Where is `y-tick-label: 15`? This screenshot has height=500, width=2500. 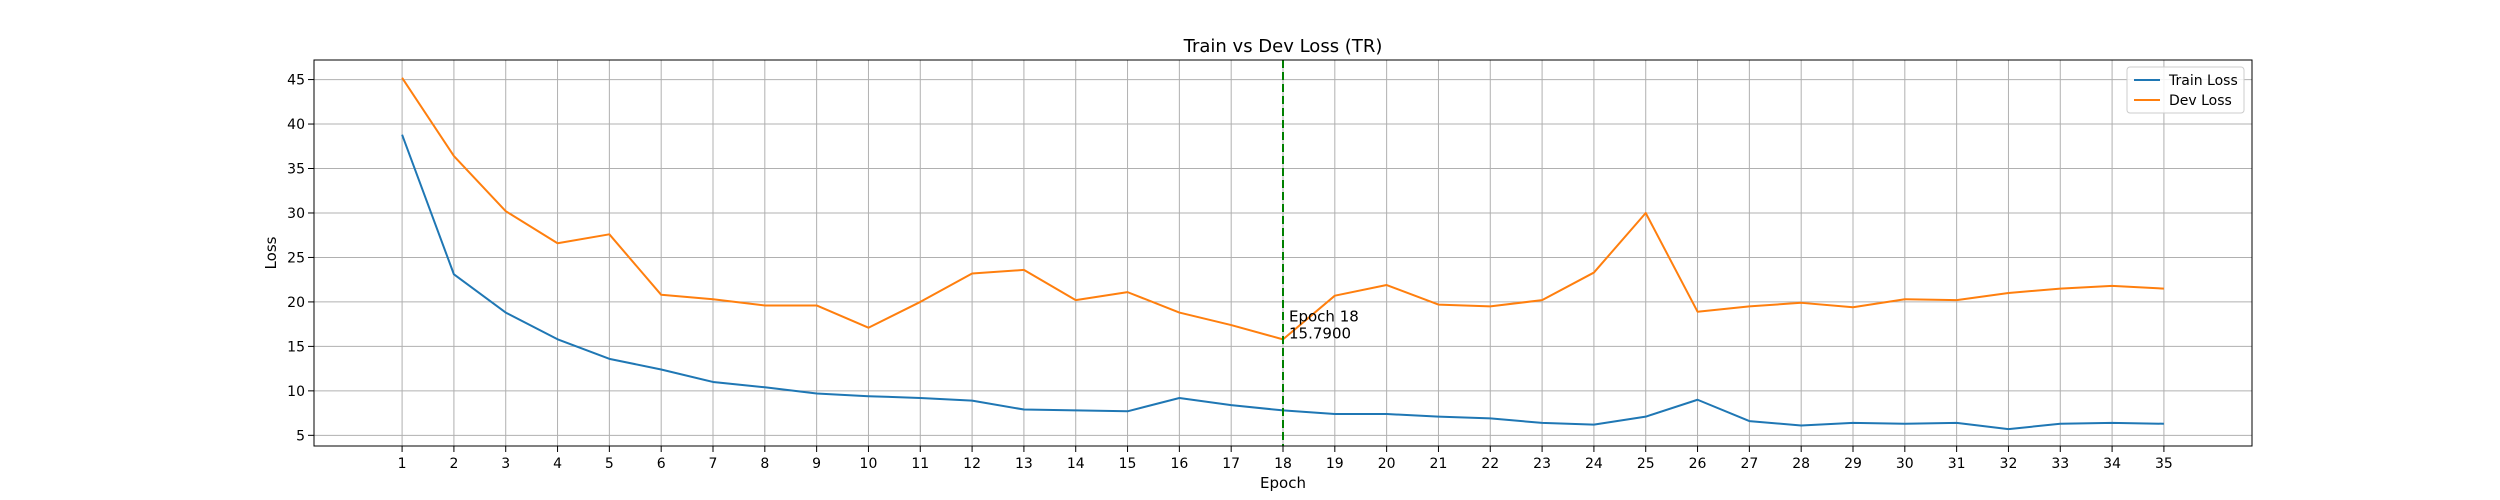 y-tick-label: 15 is located at coordinates (296, 347).